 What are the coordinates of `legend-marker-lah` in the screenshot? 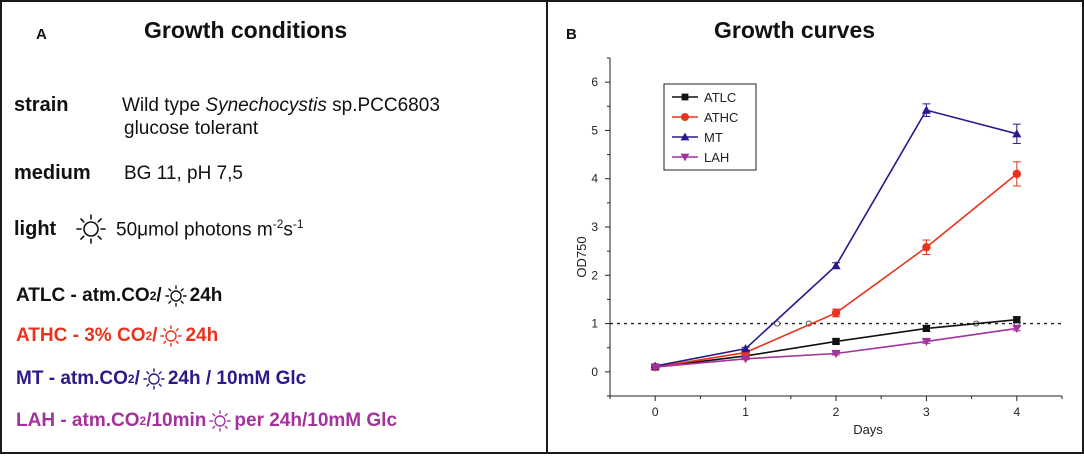 It's located at (685, 157).